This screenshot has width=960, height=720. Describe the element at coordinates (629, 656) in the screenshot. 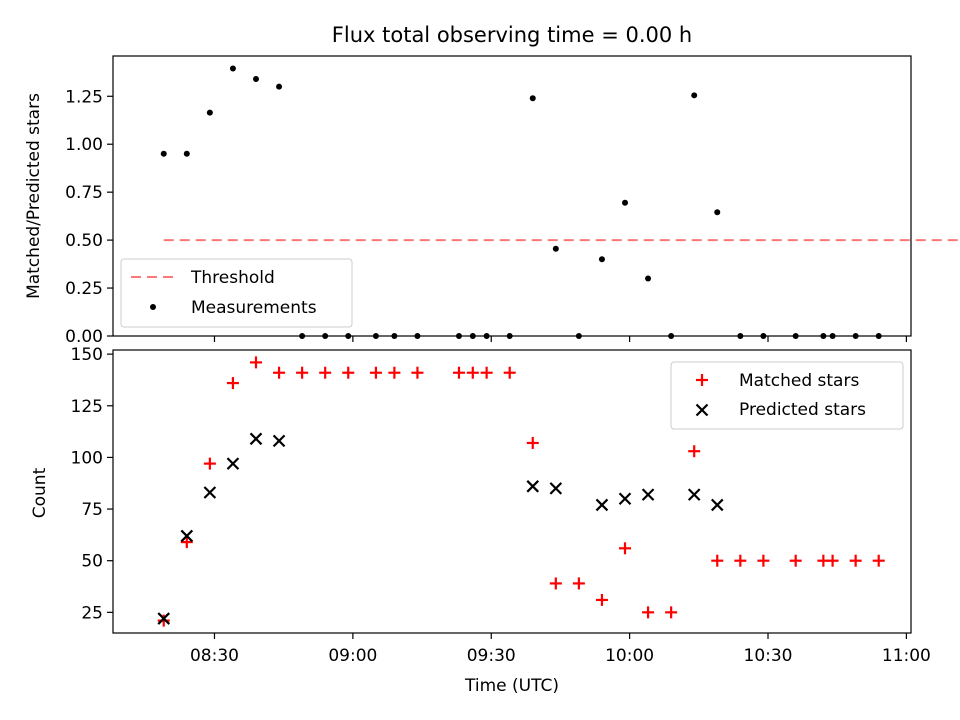

I see `x-tick-label: 10:00` at that location.